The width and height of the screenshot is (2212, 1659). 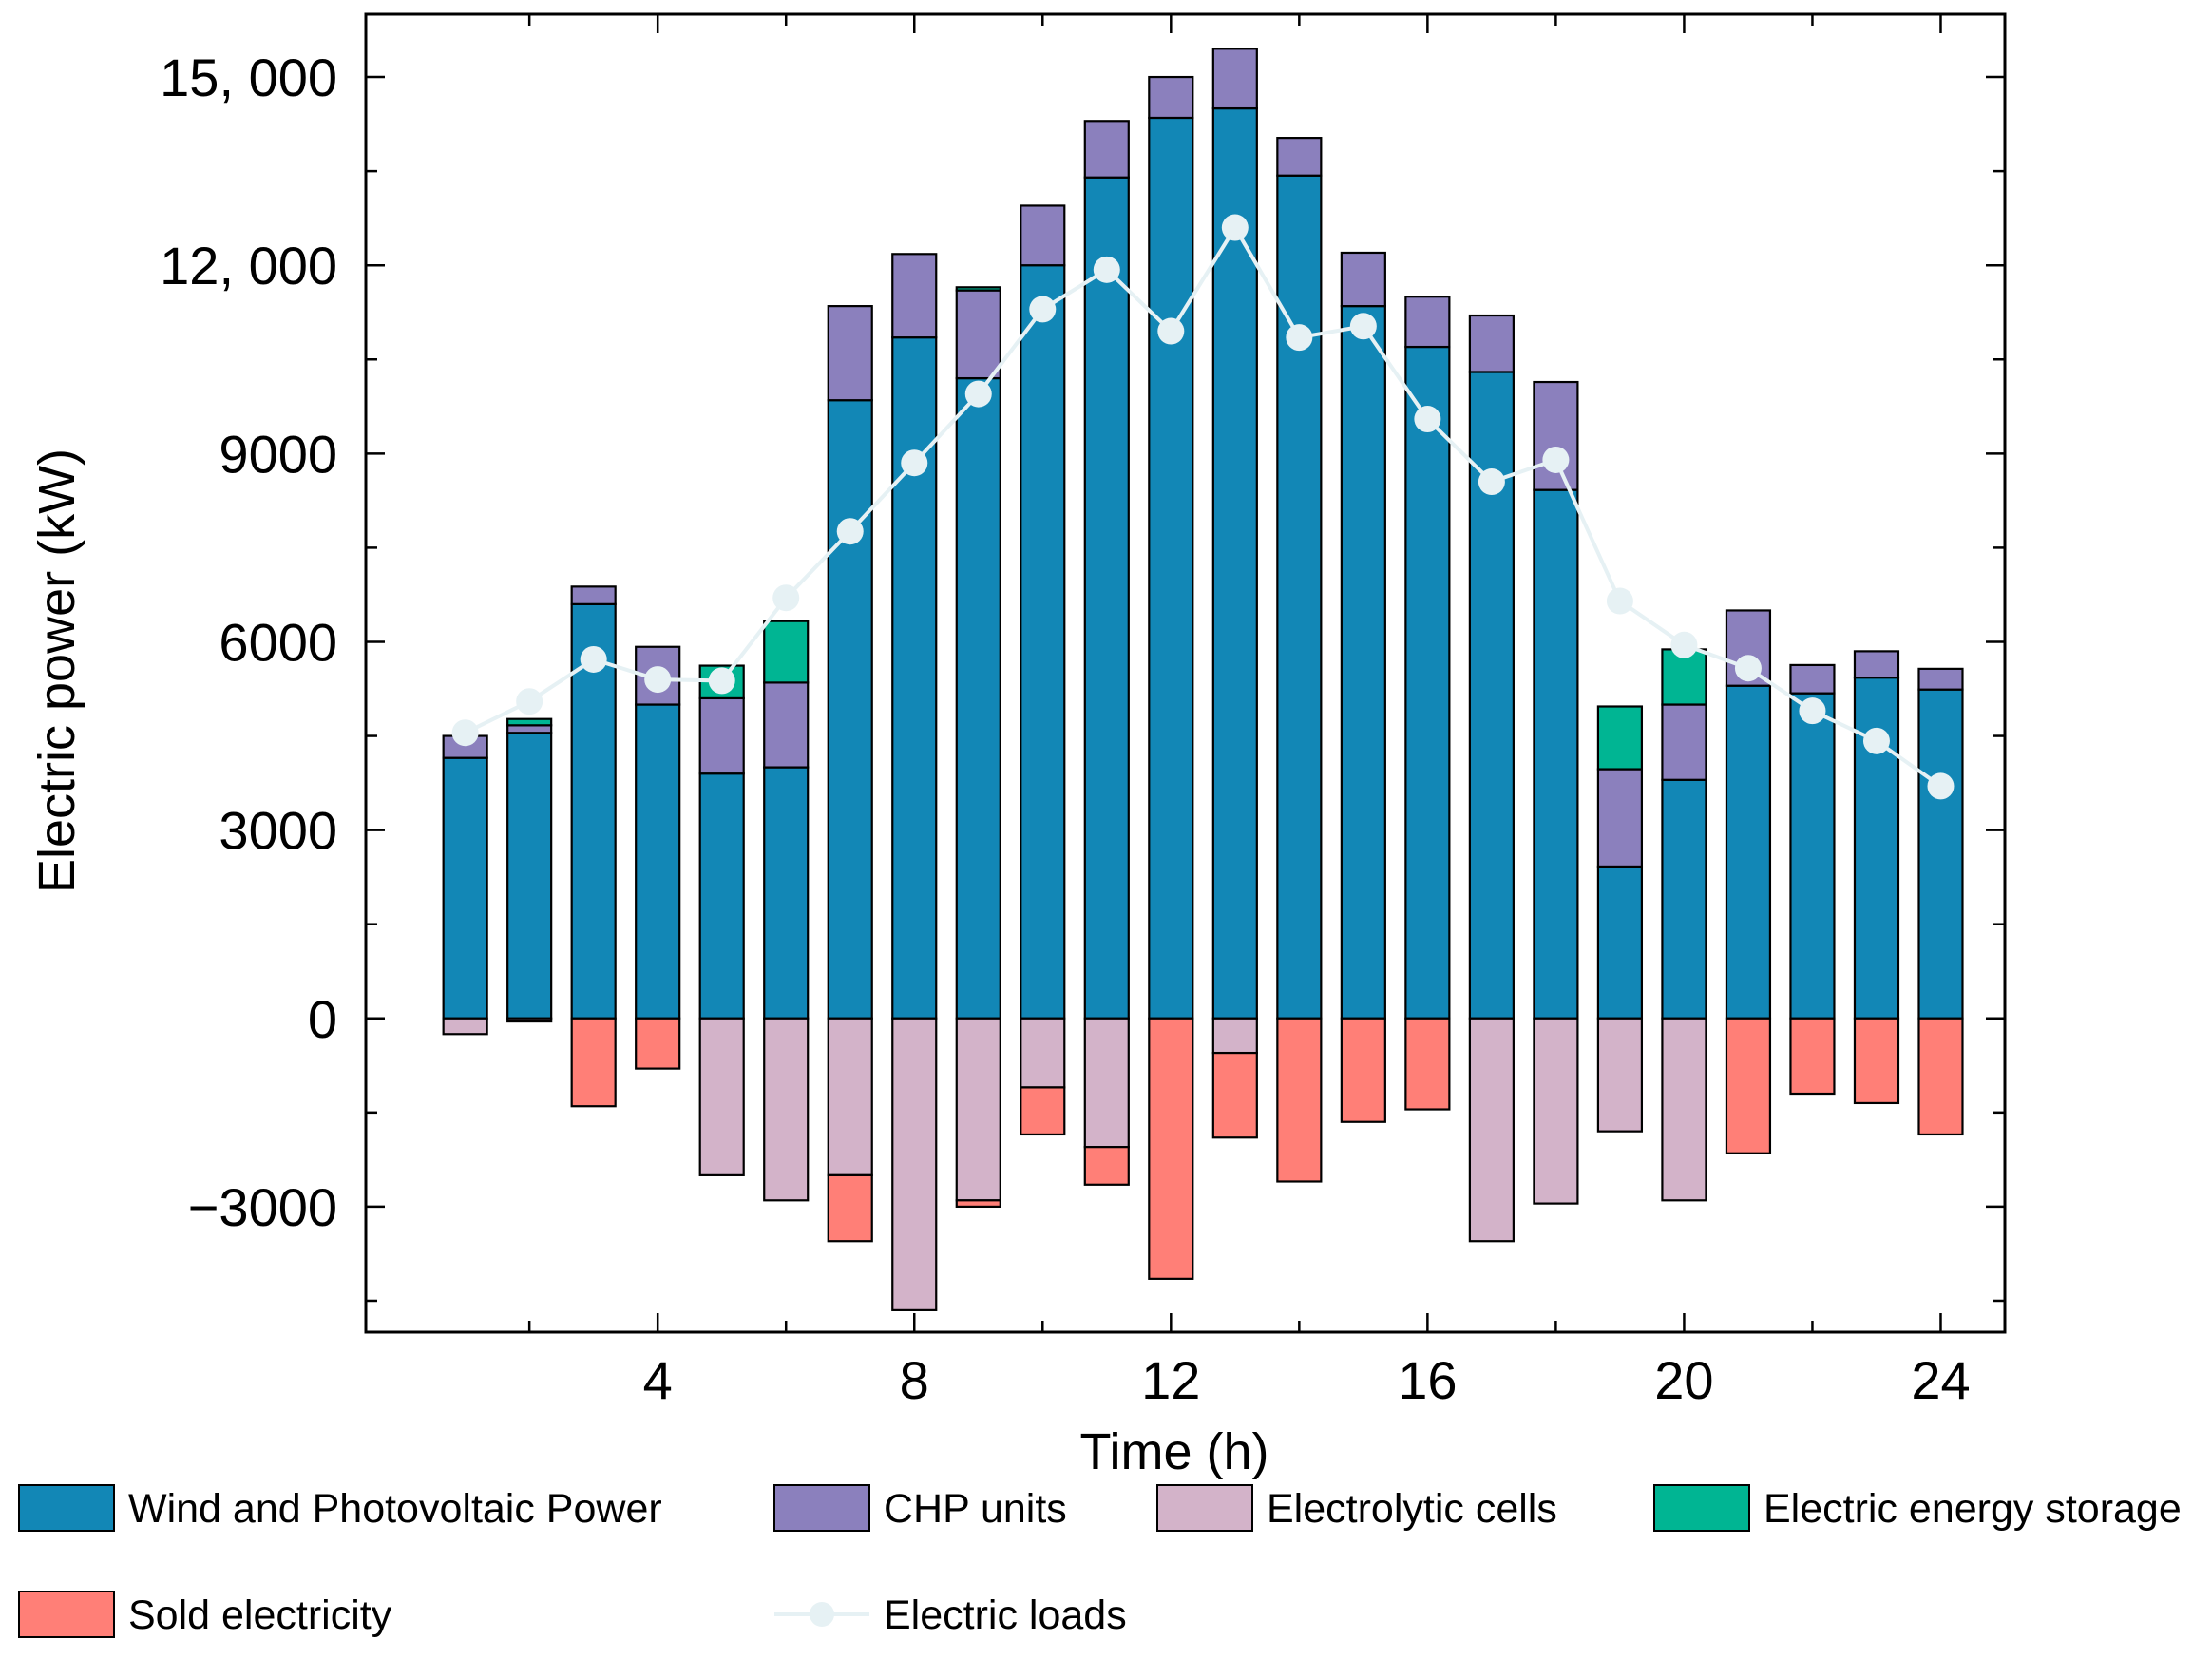 I want to click on x-tick-label: 16, so click(x=1427, y=1380).